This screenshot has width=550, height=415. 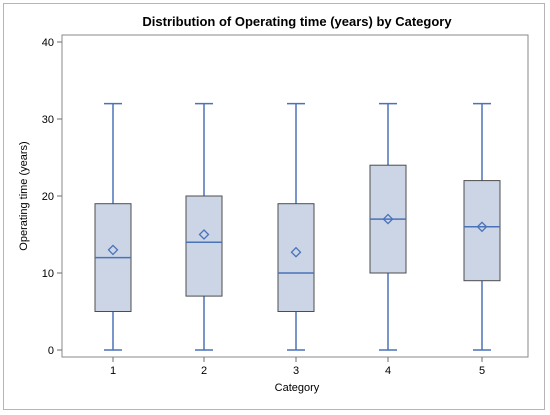 I want to click on x-axis-label: Category, so click(x=297, y=388).